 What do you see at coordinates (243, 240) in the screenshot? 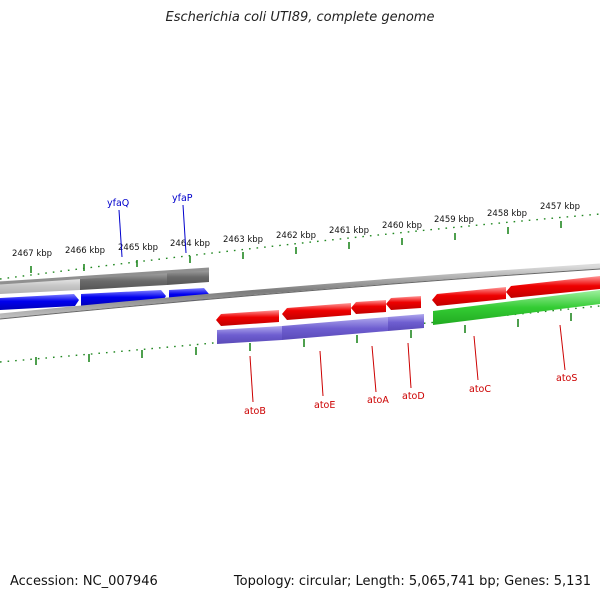
I see `scale-label: 2463 kbp` at bounding box center [243, 240].